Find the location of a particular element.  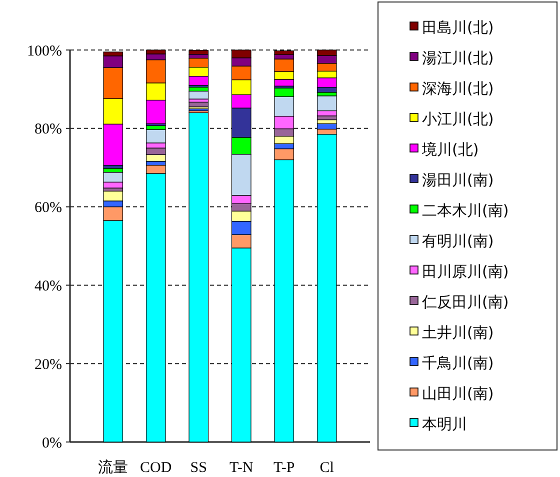

x-tick-label: SS is located at coordinates (198, 468).